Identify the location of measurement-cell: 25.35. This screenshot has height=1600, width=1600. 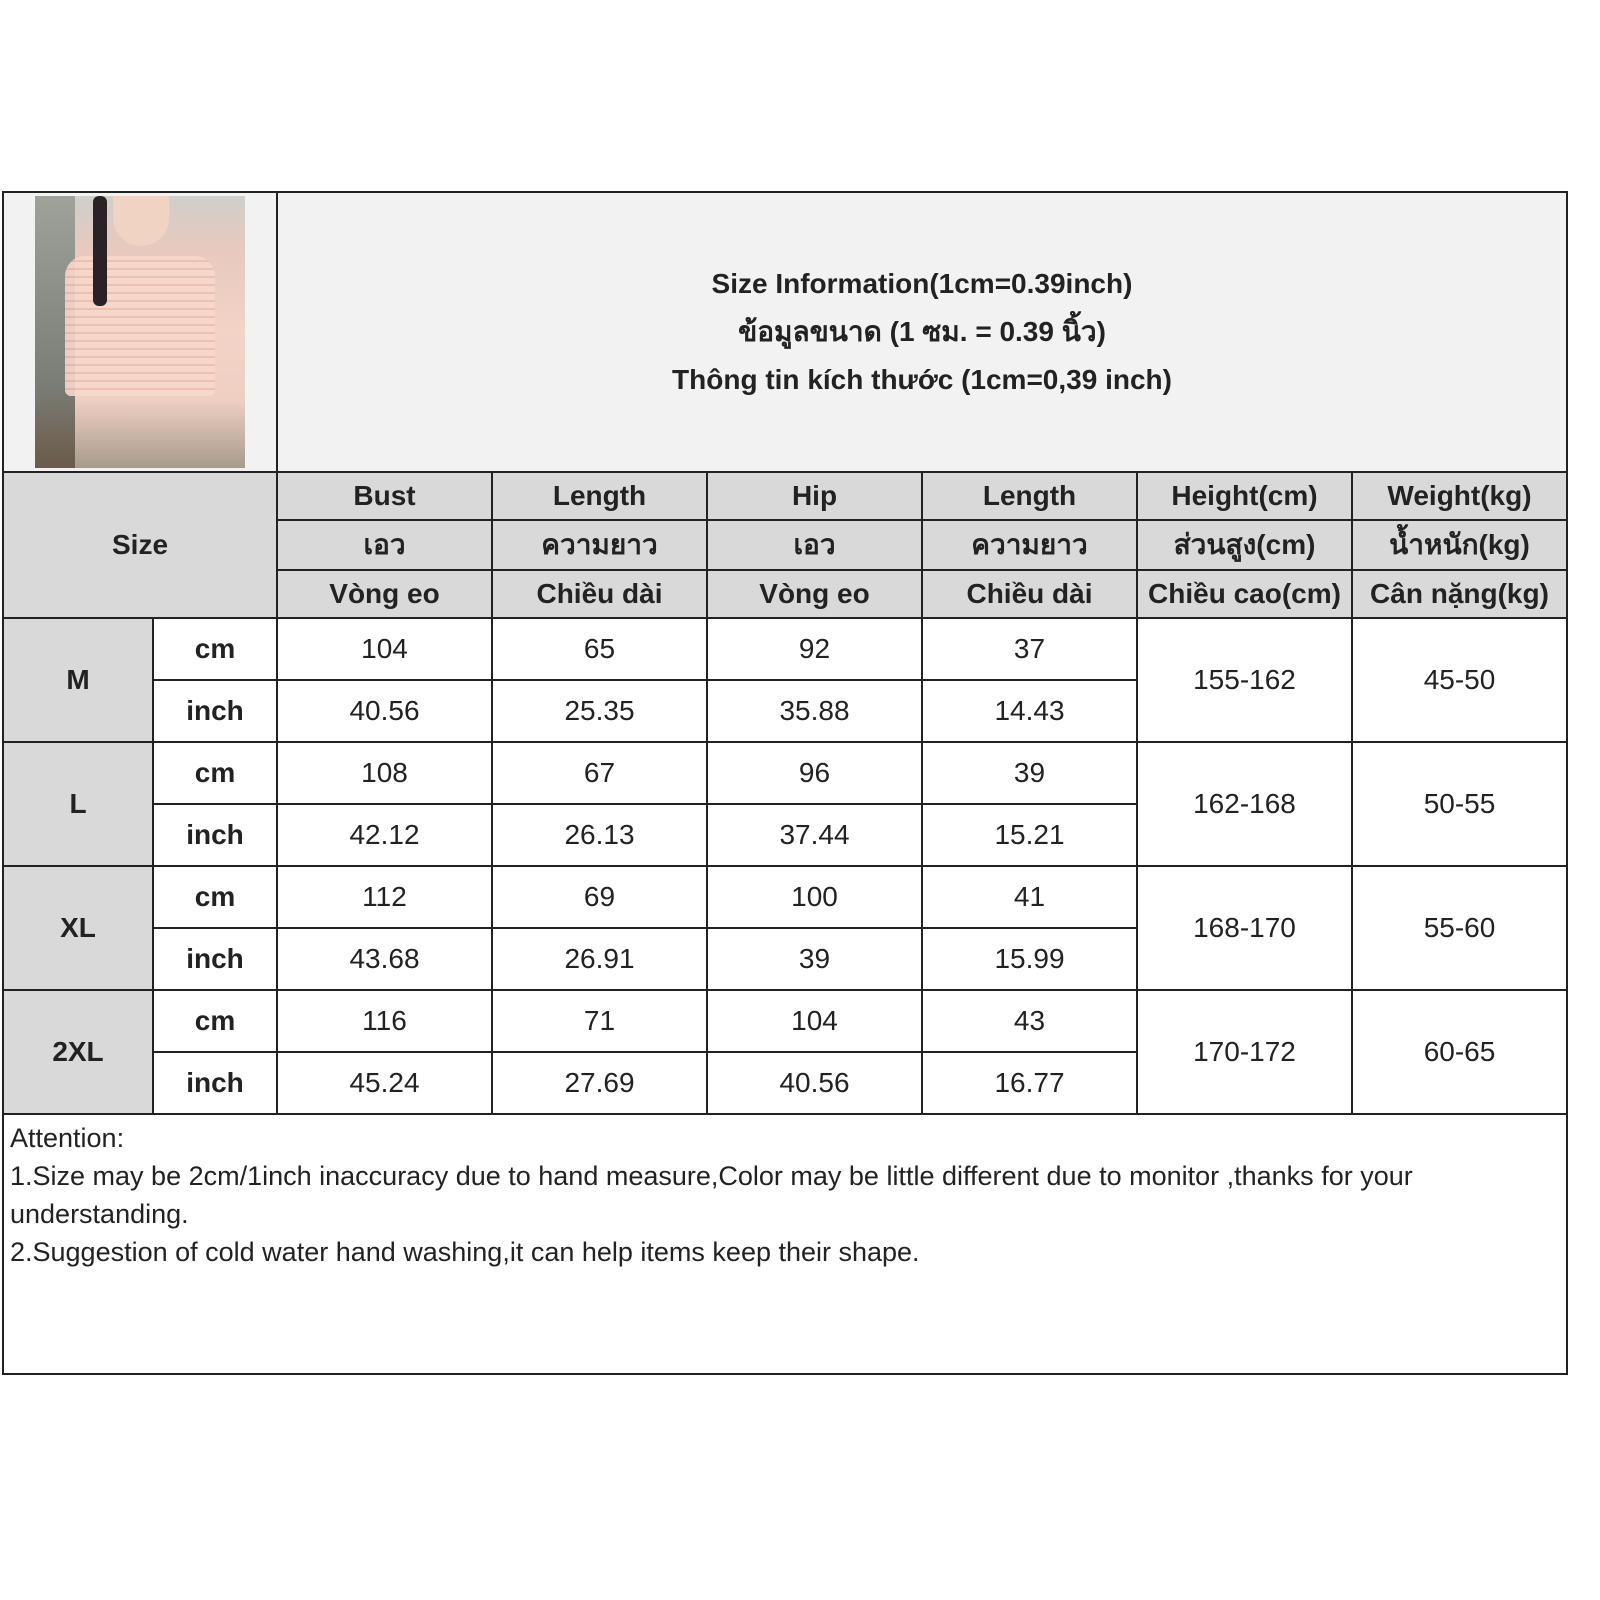
(599, 711).